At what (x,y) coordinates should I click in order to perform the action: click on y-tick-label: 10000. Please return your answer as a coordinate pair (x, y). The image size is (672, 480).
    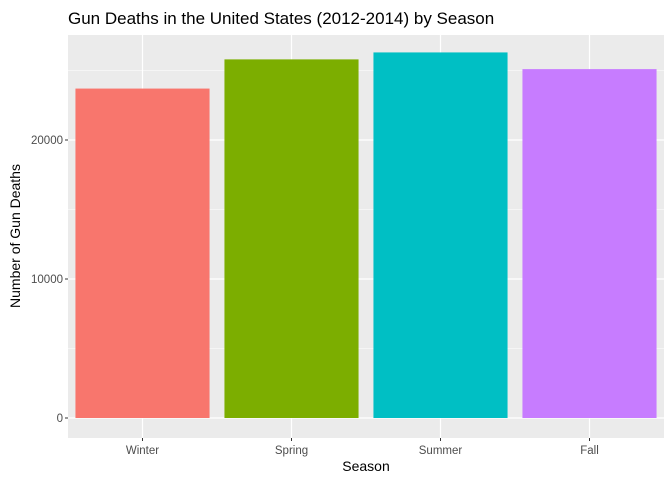
    Looking at the image, I should click on (47, 280).